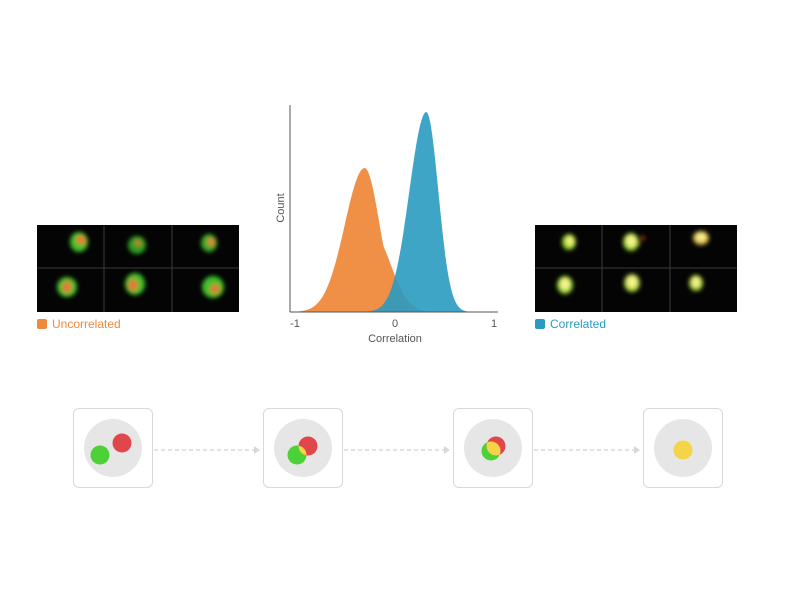 The image size is (800, 600). I want to click on x-tick-1: 1, so click(494, 324).